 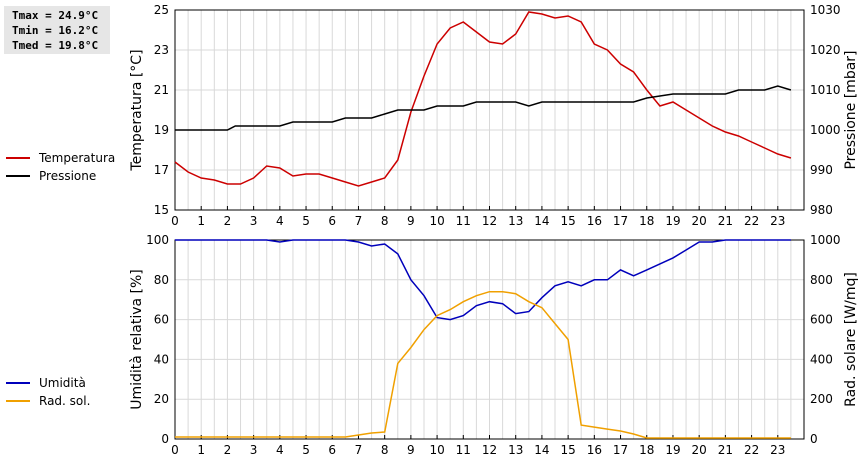 I want to click on y-left-tick-label: 60, so click(x=161, y=320).